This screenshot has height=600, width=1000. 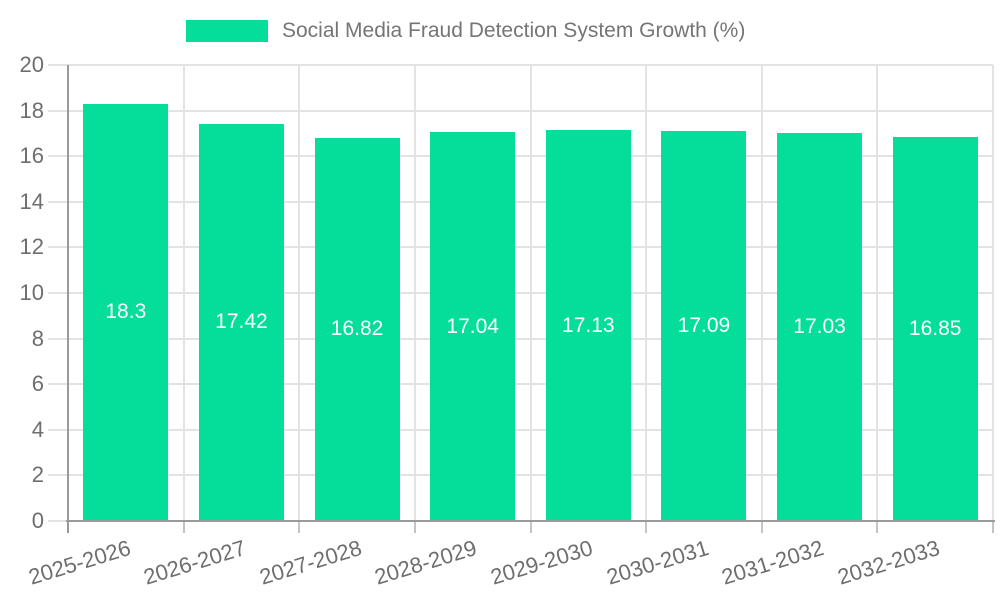 What do you see at coordinates (31, 292) in the screenshot?
I see `y-axis-tick-label: 10` at bounding box center [31, 292].